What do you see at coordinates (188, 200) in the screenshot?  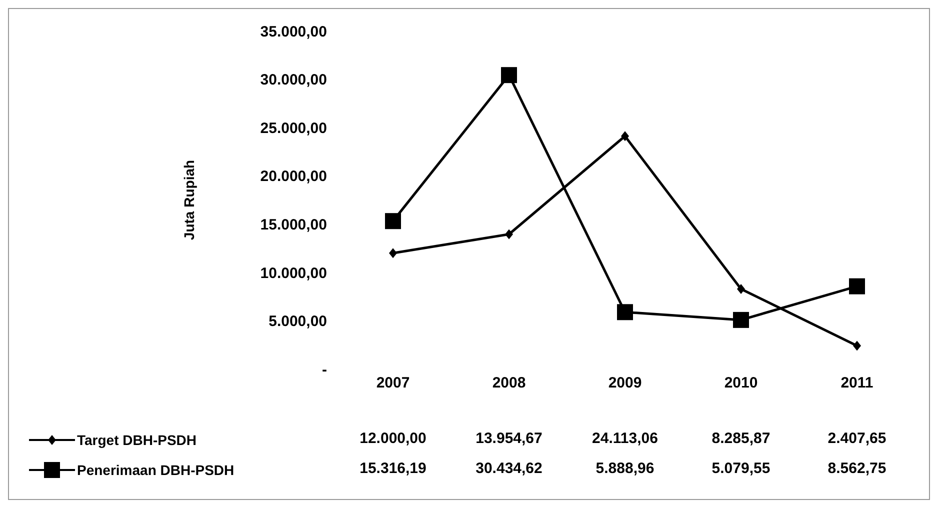 I see `y-axis-title: Juta Rupiah` at bounding box center [188, 200].